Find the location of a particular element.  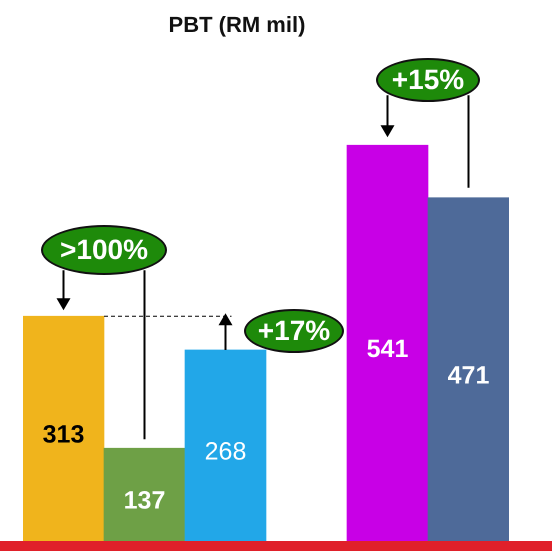

annotation: +17% is located at coordinates (294, 331).